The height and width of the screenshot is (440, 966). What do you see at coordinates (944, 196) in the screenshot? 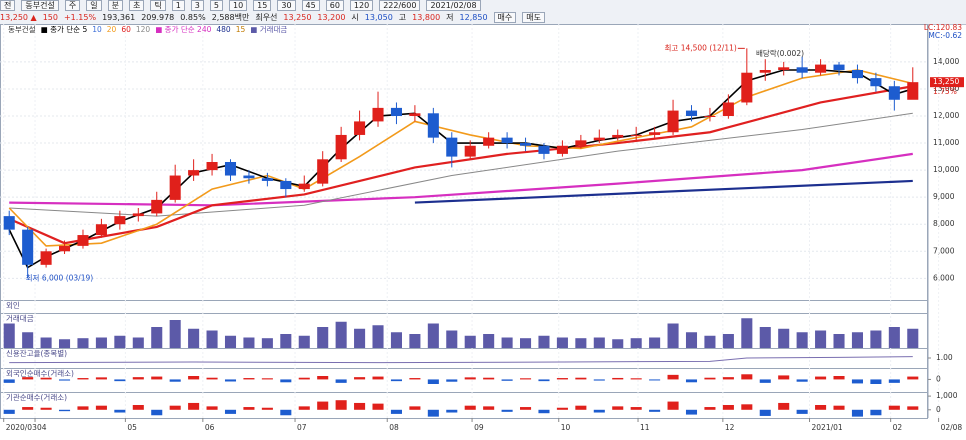
I see `y-tick-label: 9,000` at bounding box center [944, 196].